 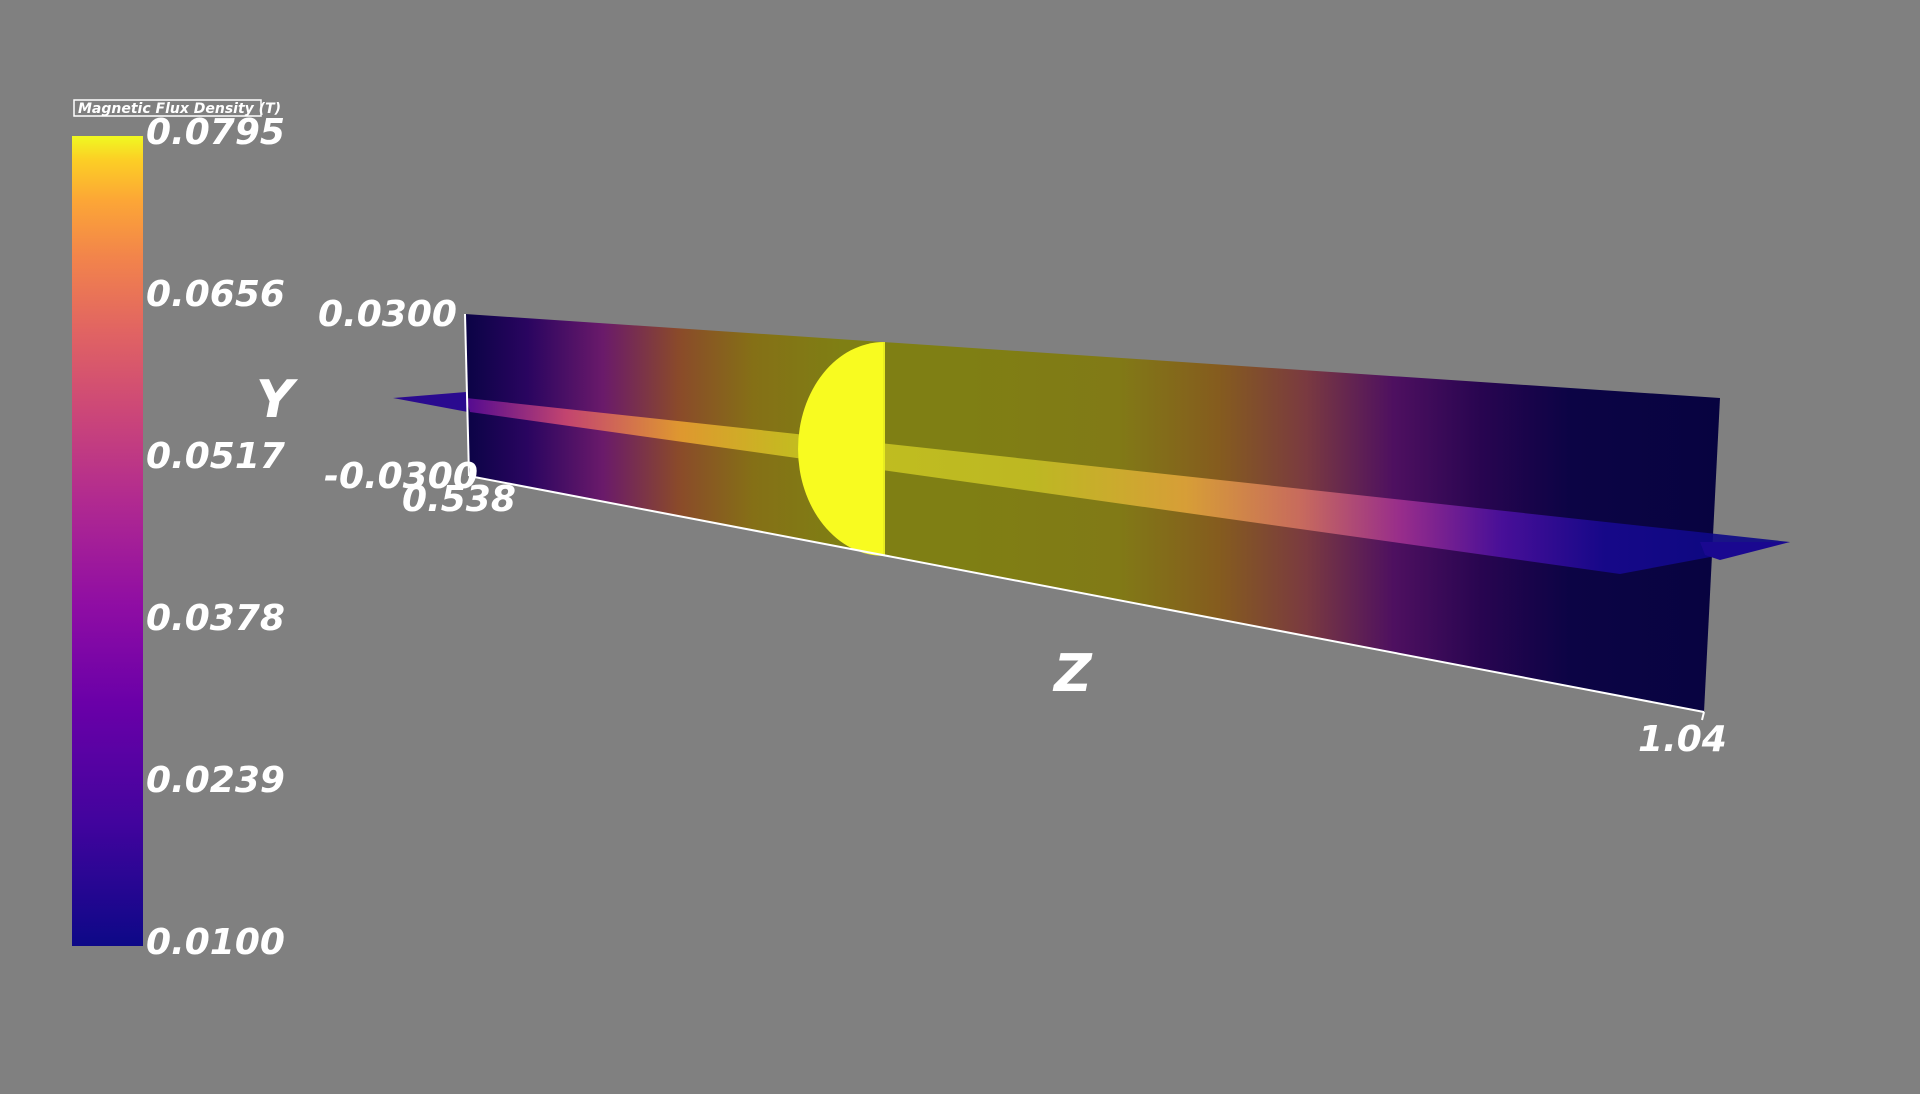 What do you see at coordinates (215, 132) in the screenshot?
I see `colorbar-tick-label: 0.0795` at bounding box center [215, 132].